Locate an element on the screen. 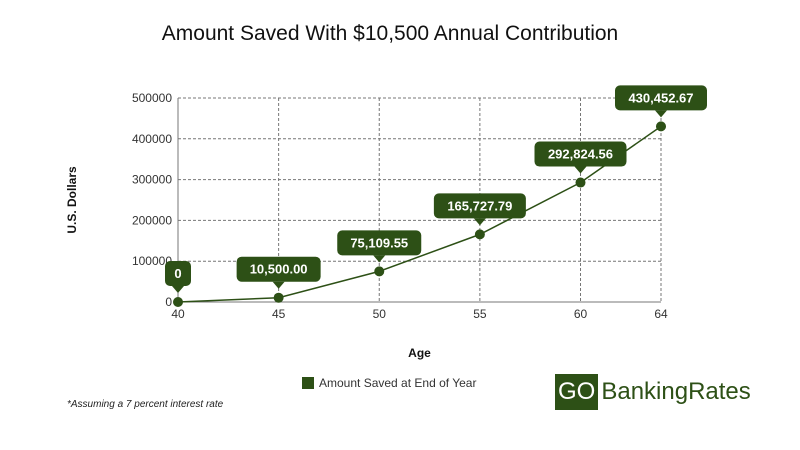  brand-logo: GO BankingRates is located at coordinates (653, 392).